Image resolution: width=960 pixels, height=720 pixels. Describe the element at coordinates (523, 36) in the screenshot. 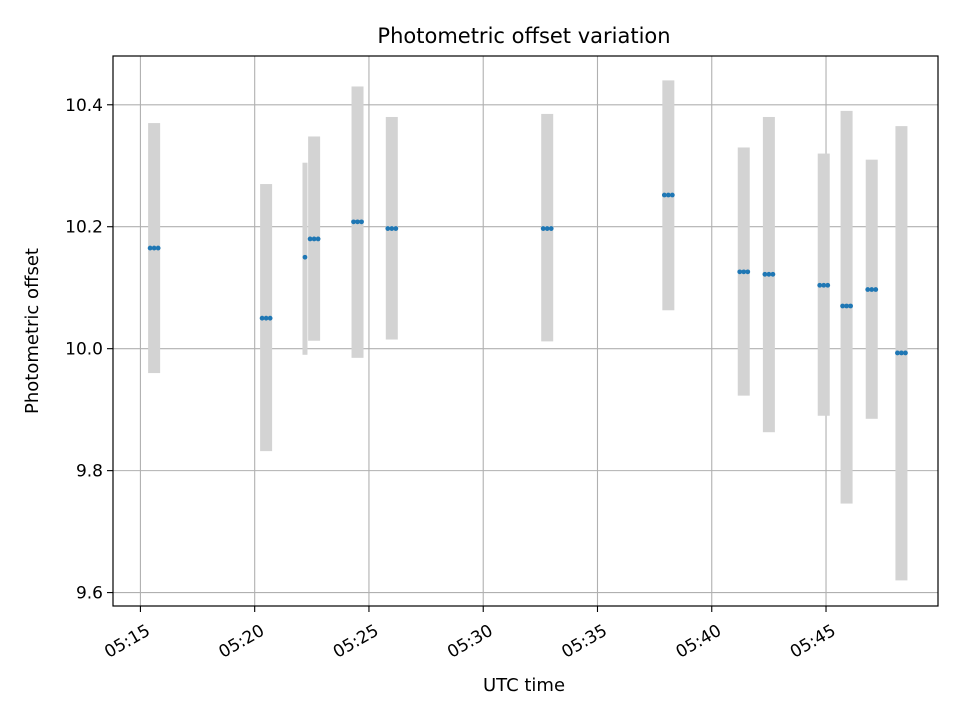

I see `chart-title: Photometric offset variation` at that location.